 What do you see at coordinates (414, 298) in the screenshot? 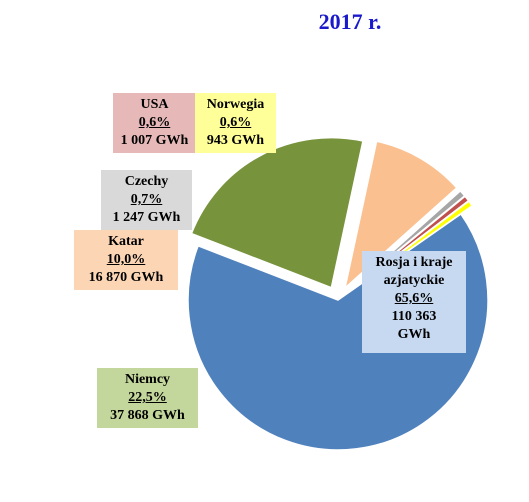
I see `slice-percent: 65,6%` at bounding box center [414, 298].